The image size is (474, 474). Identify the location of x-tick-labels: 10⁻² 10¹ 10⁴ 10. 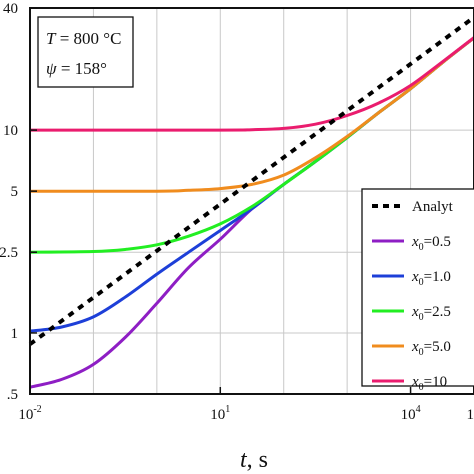
(246, 413).